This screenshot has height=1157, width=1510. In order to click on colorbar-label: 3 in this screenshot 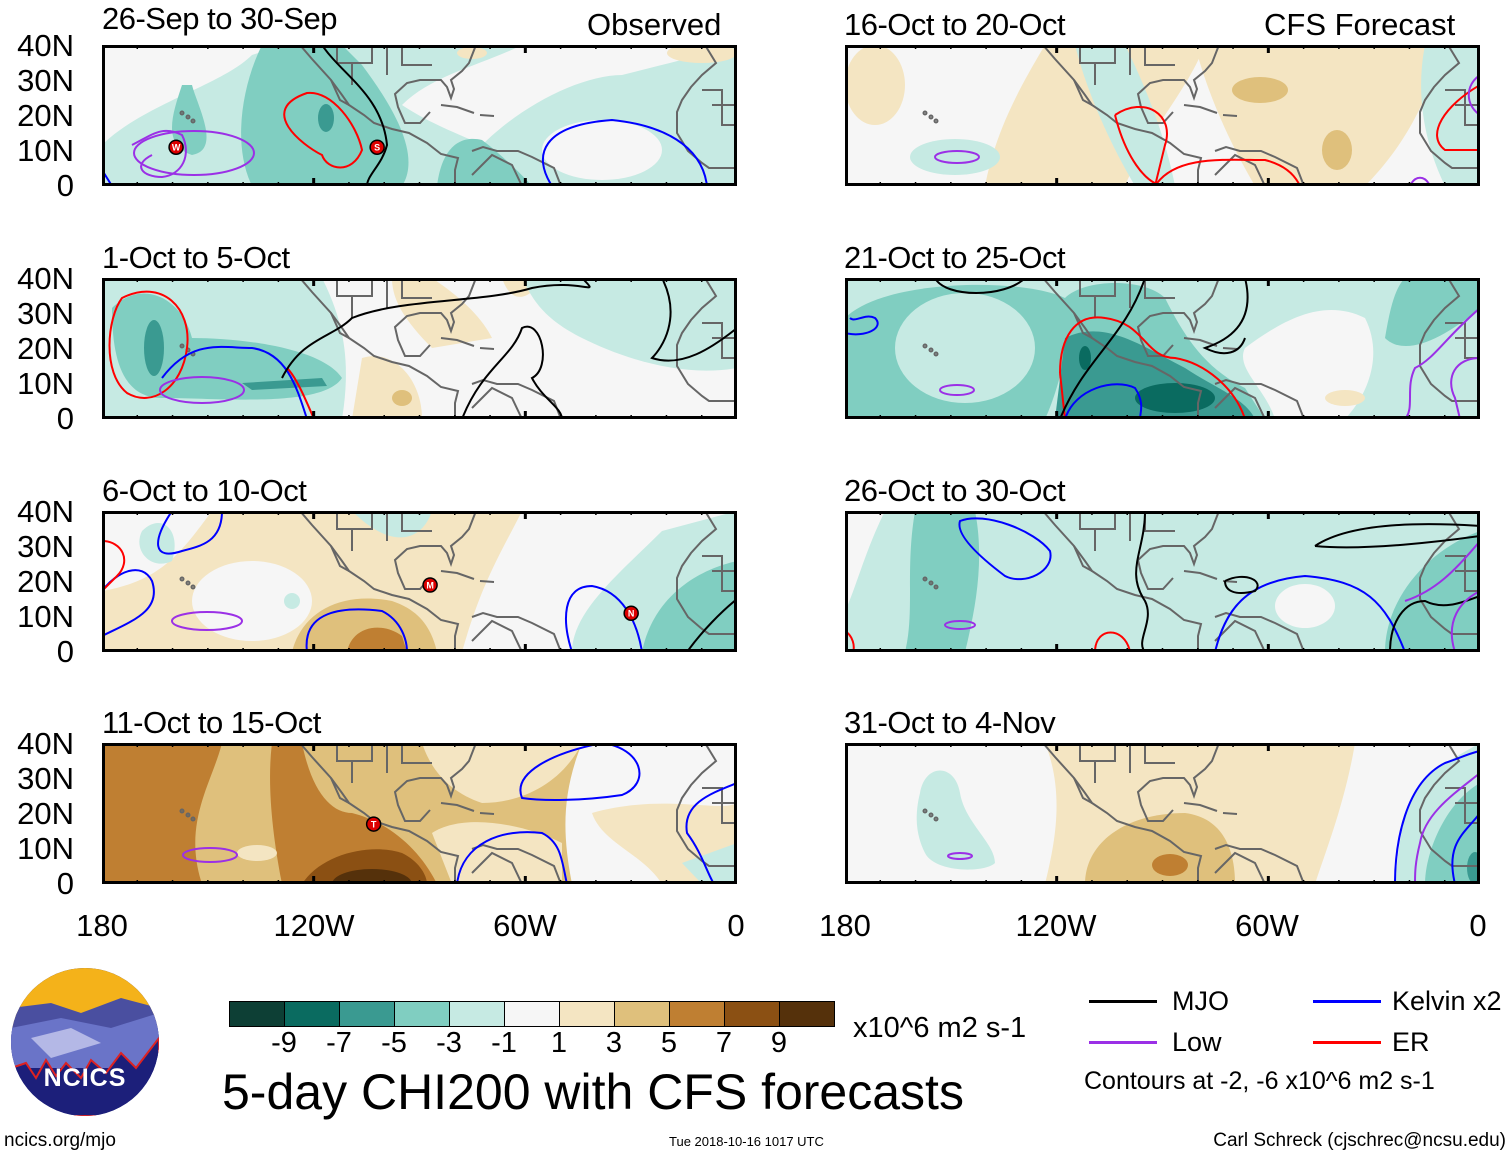, I will do `click(614, 1043)`.